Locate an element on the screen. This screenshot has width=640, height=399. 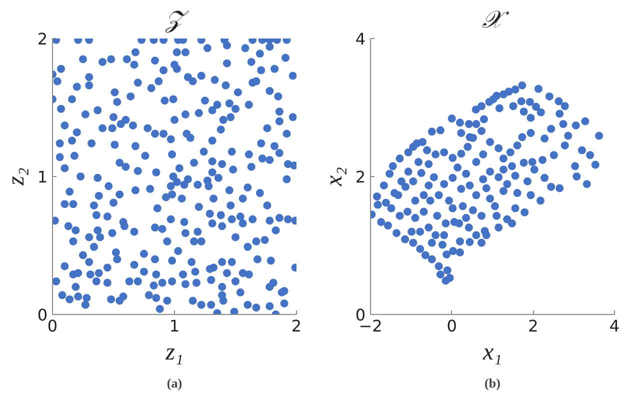
y-axis-title: z₂ is located at coordinates (16, 177).